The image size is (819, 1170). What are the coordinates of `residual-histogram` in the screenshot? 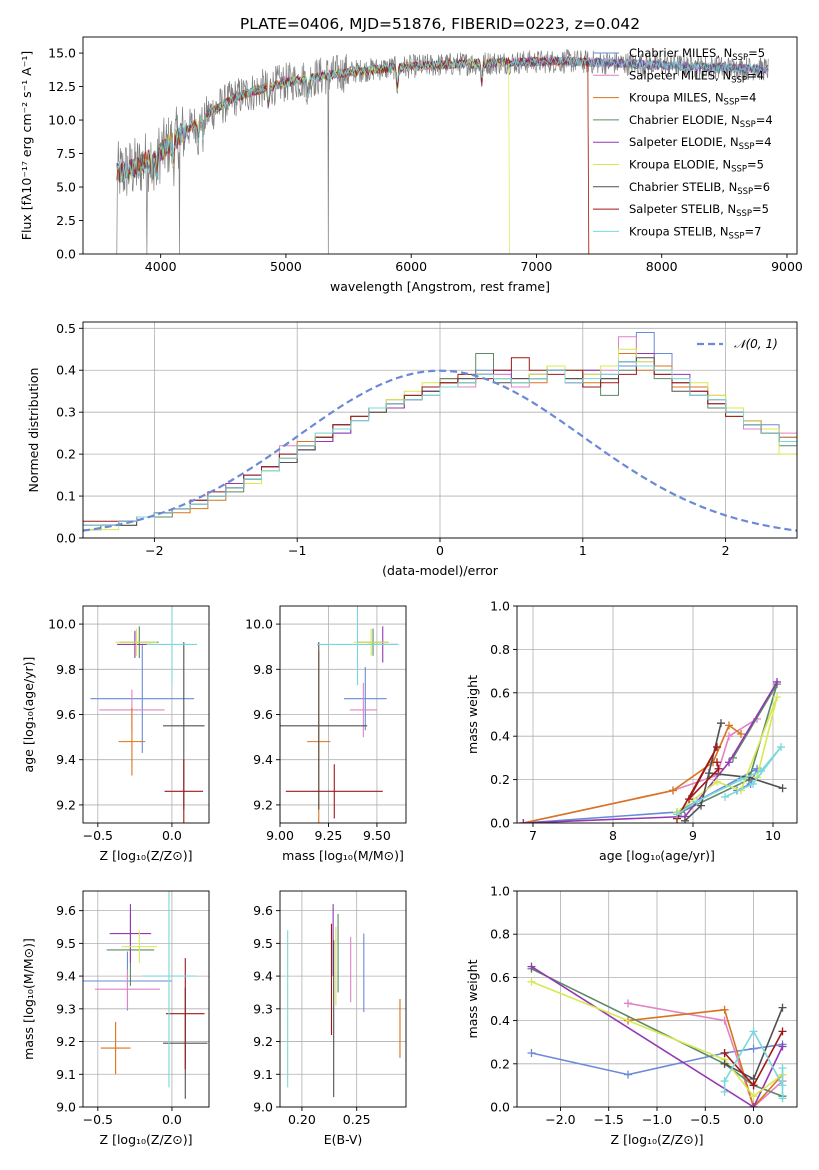 It's located at (440, 449).